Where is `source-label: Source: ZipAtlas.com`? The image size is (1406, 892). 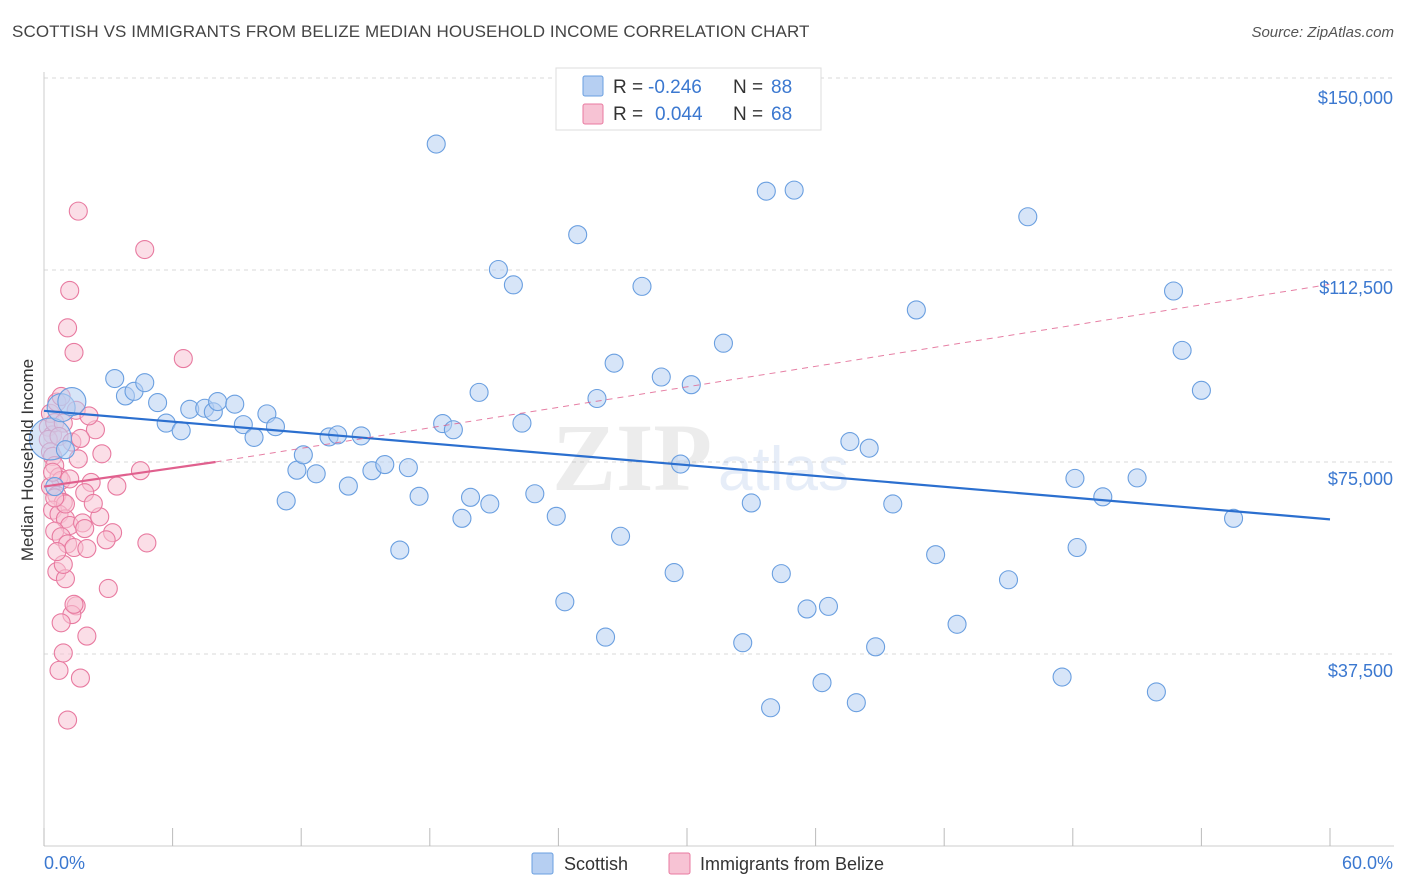 source-label: Source: ZipAtlas.com is located at coordinates (1322, 32).